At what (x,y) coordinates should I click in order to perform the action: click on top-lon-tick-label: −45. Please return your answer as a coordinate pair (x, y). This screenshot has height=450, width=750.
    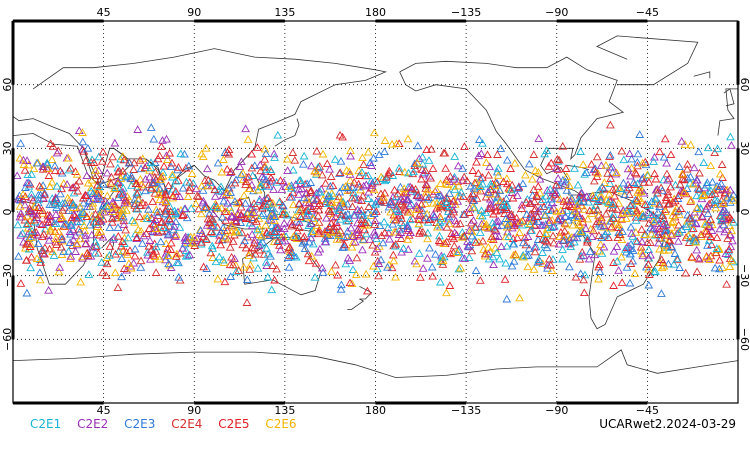
    Looking at the image, I should click on (647, 12).